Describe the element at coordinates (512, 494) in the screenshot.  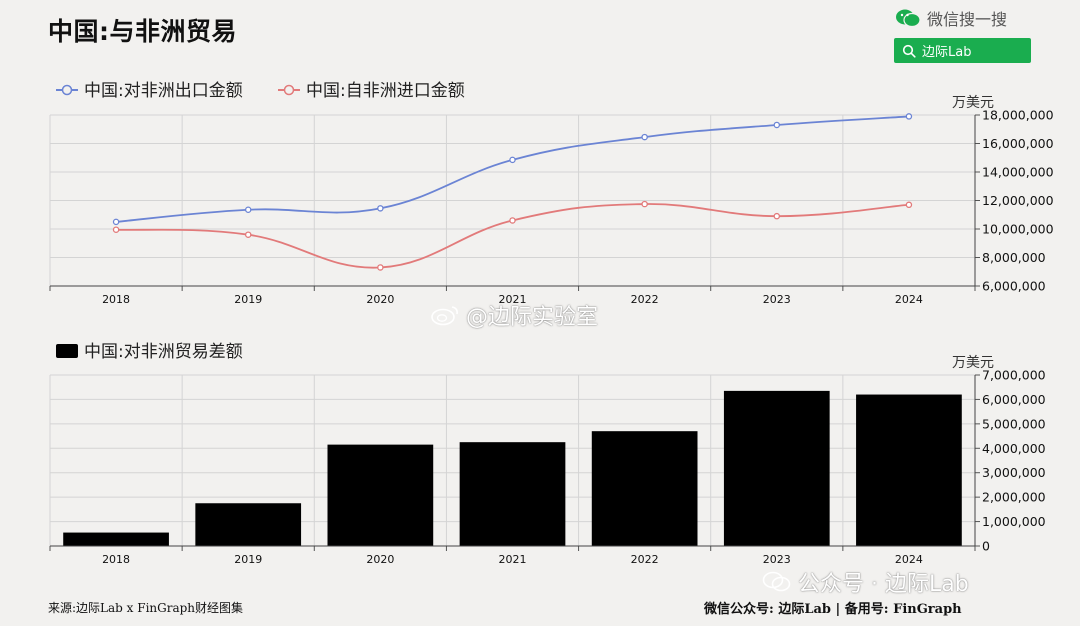
I see `bar-2021` at that location.